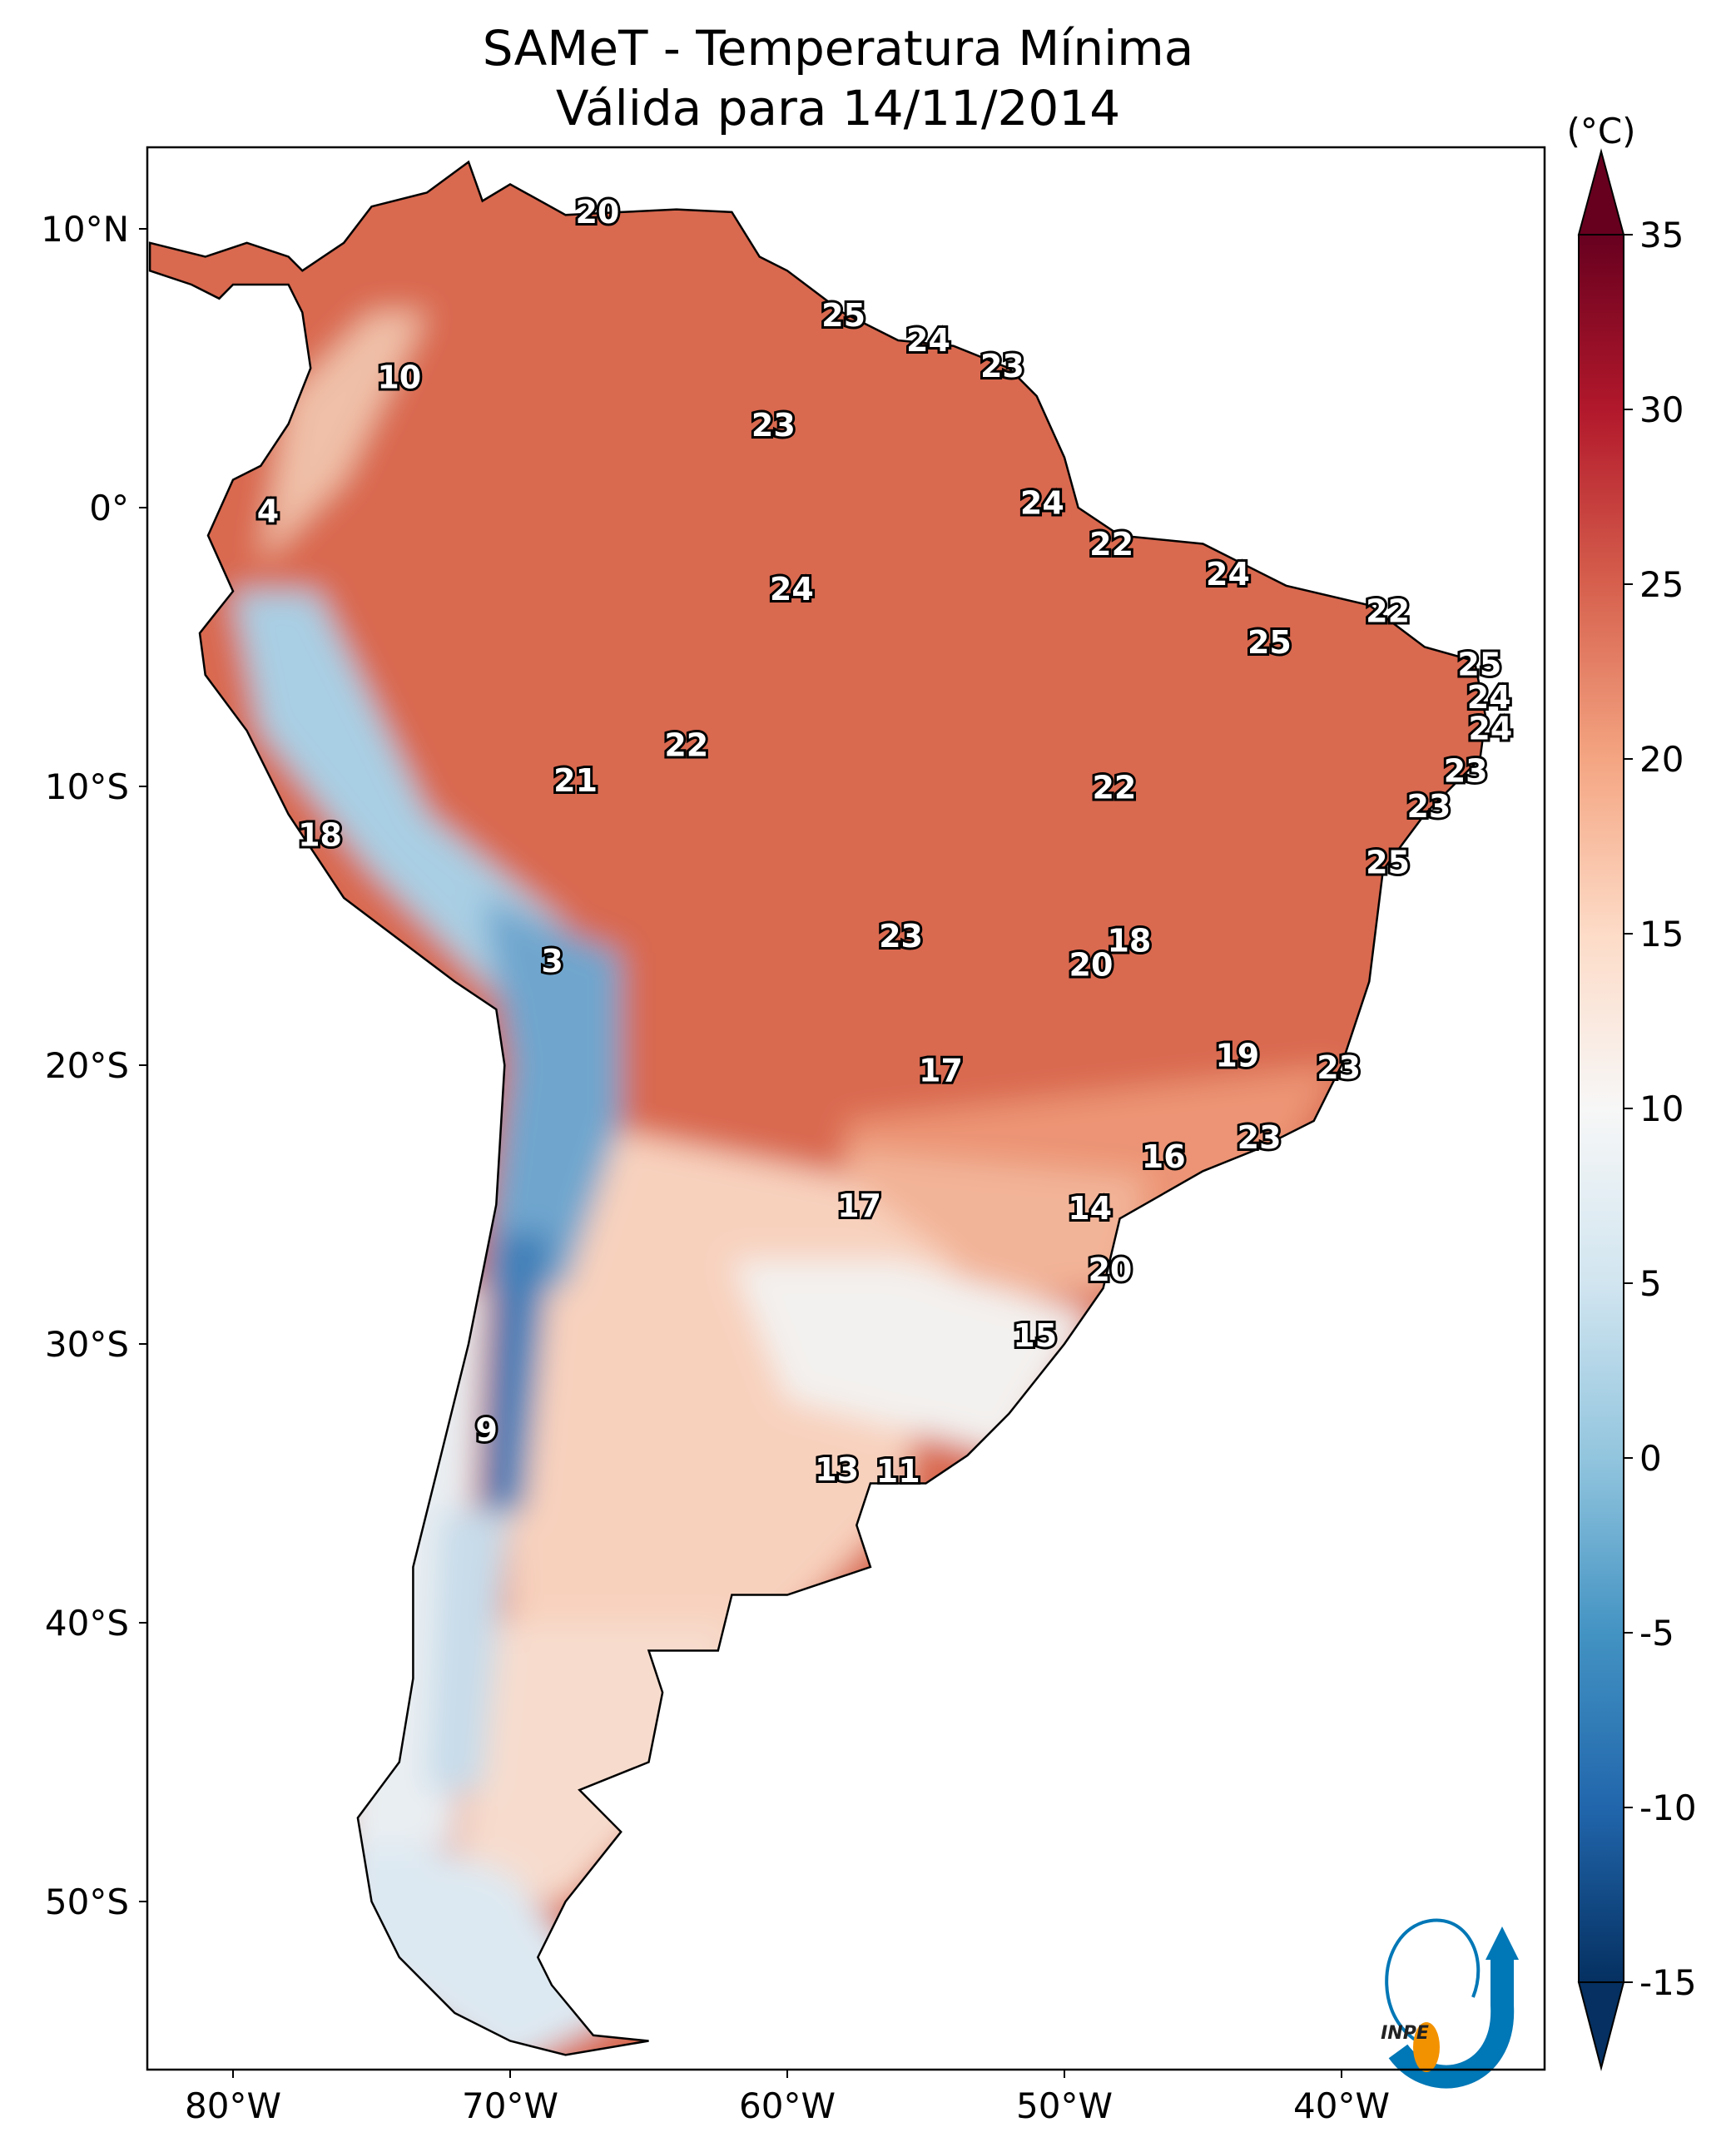  Describe the element at coordinates (1662, 759) in the screenshot. I see `colorbar-tick-label: 20` at that location.